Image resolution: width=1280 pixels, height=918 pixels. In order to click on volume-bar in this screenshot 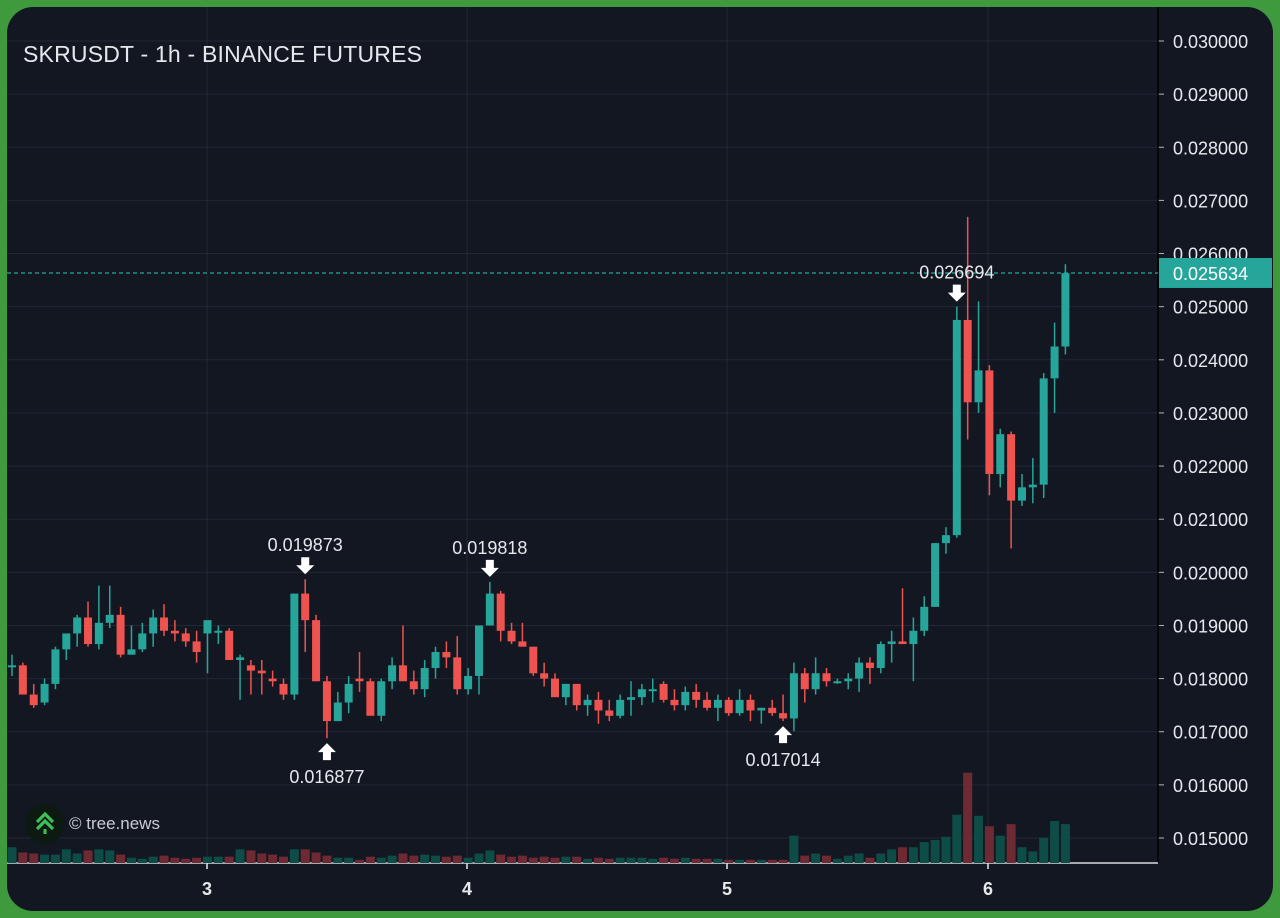, I will do `click(131, 860)`.